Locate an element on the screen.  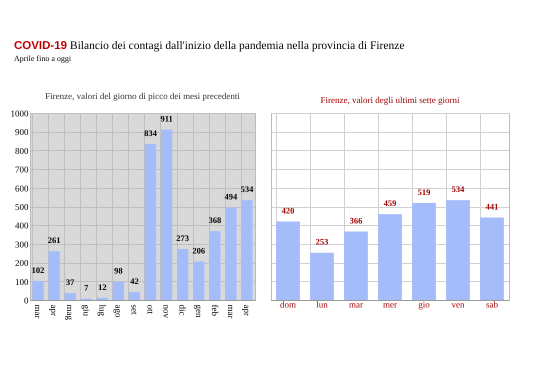
data-label: 12 is located at coordinates (102, 287).